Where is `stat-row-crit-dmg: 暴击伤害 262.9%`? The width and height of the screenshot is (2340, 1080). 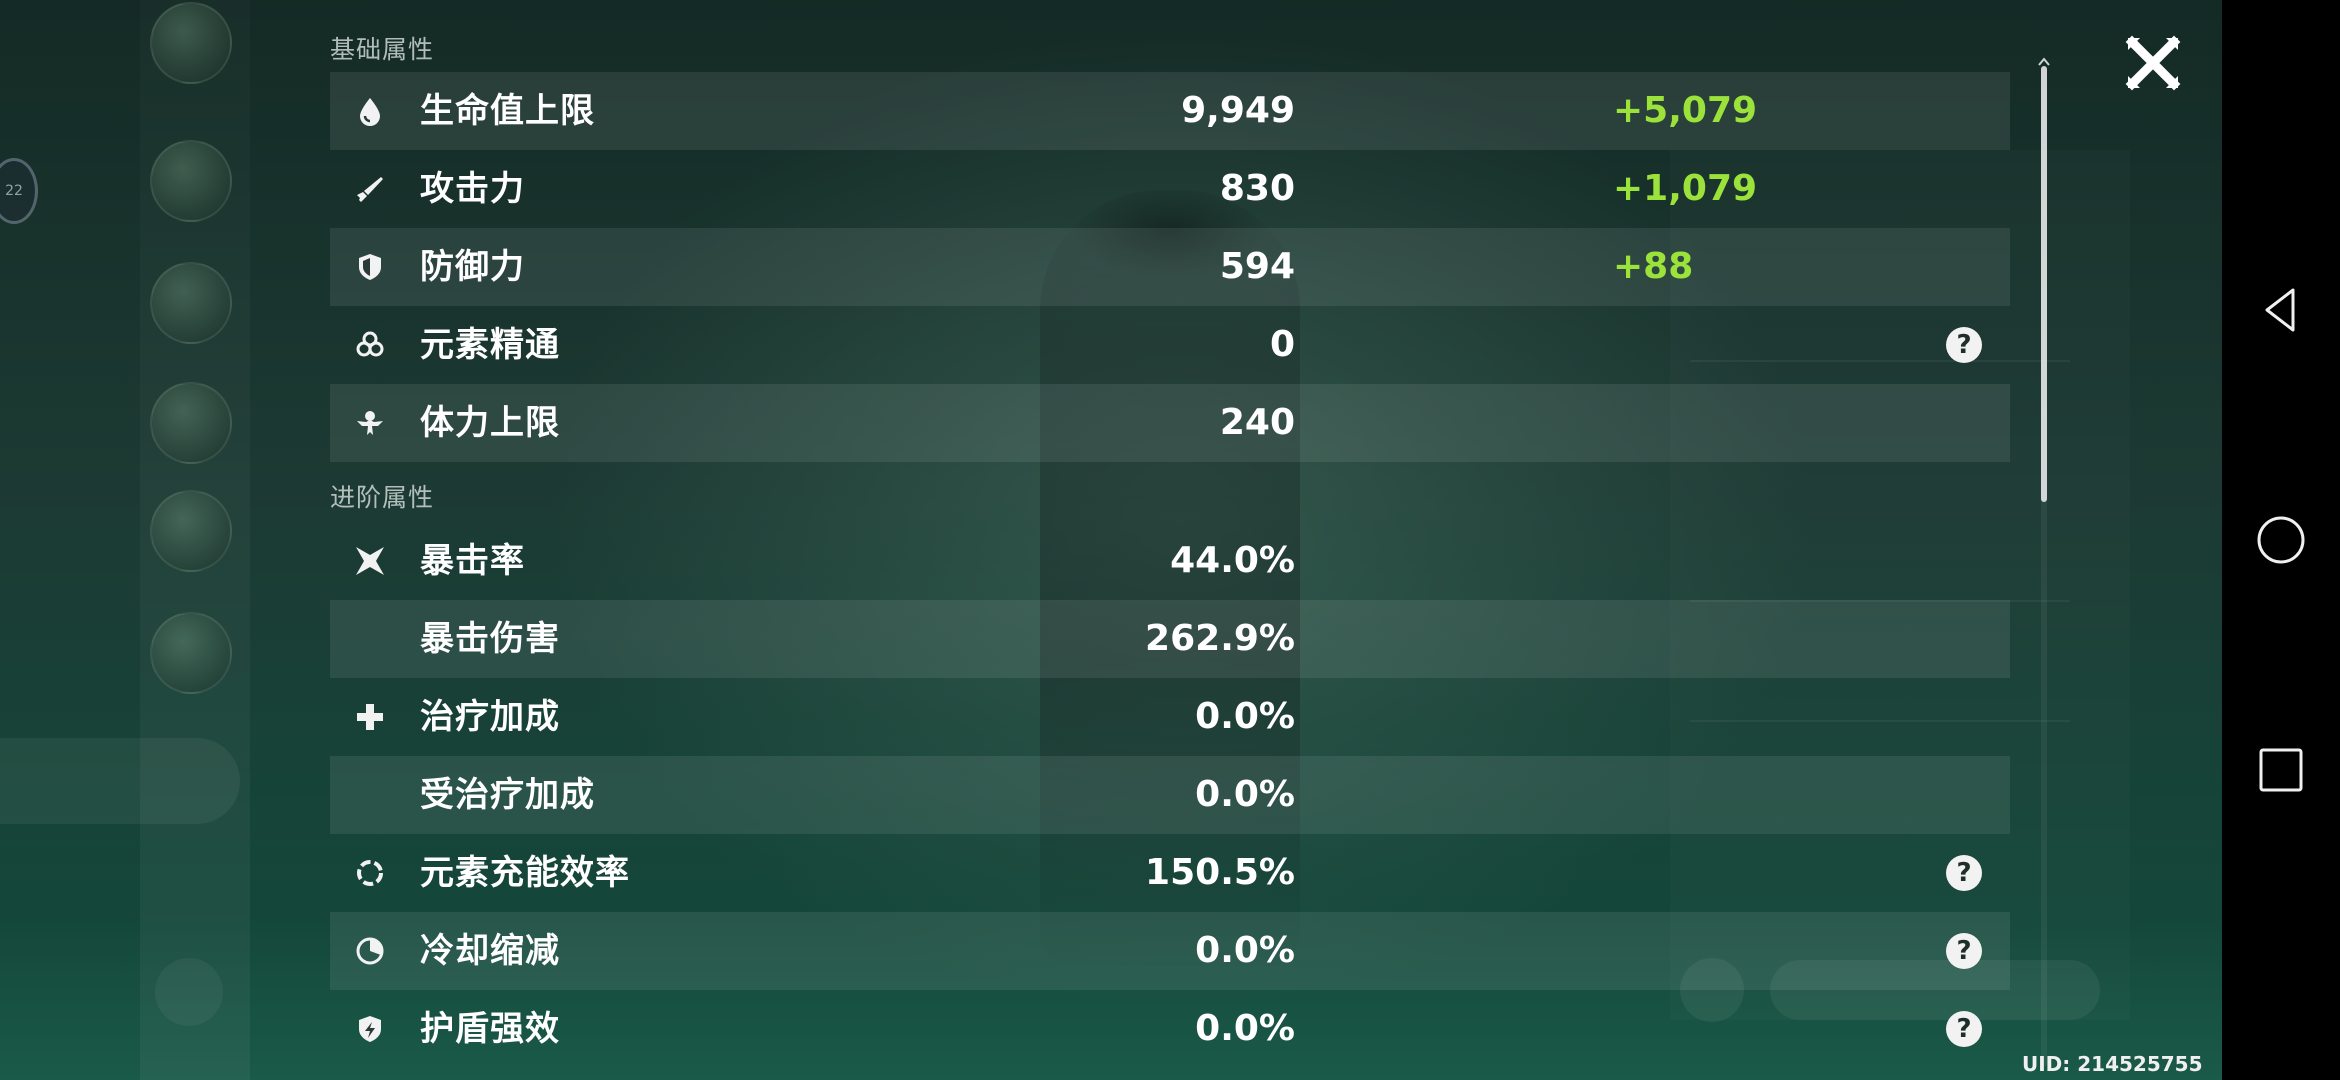
stat-row-crit-dmg: 暴击伤害 262.9% is located at coordinates (1170, 639).